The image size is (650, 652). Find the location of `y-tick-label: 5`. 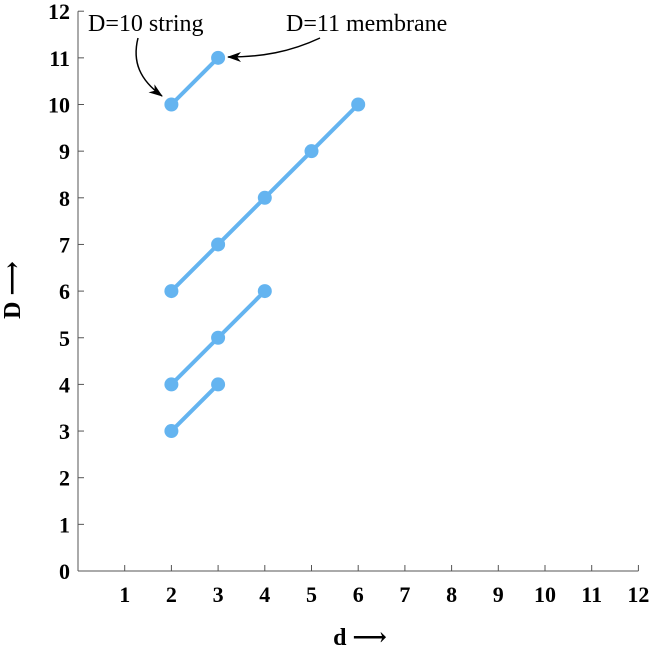

y-tick-label: 5 is located at coordinates (64, 338).